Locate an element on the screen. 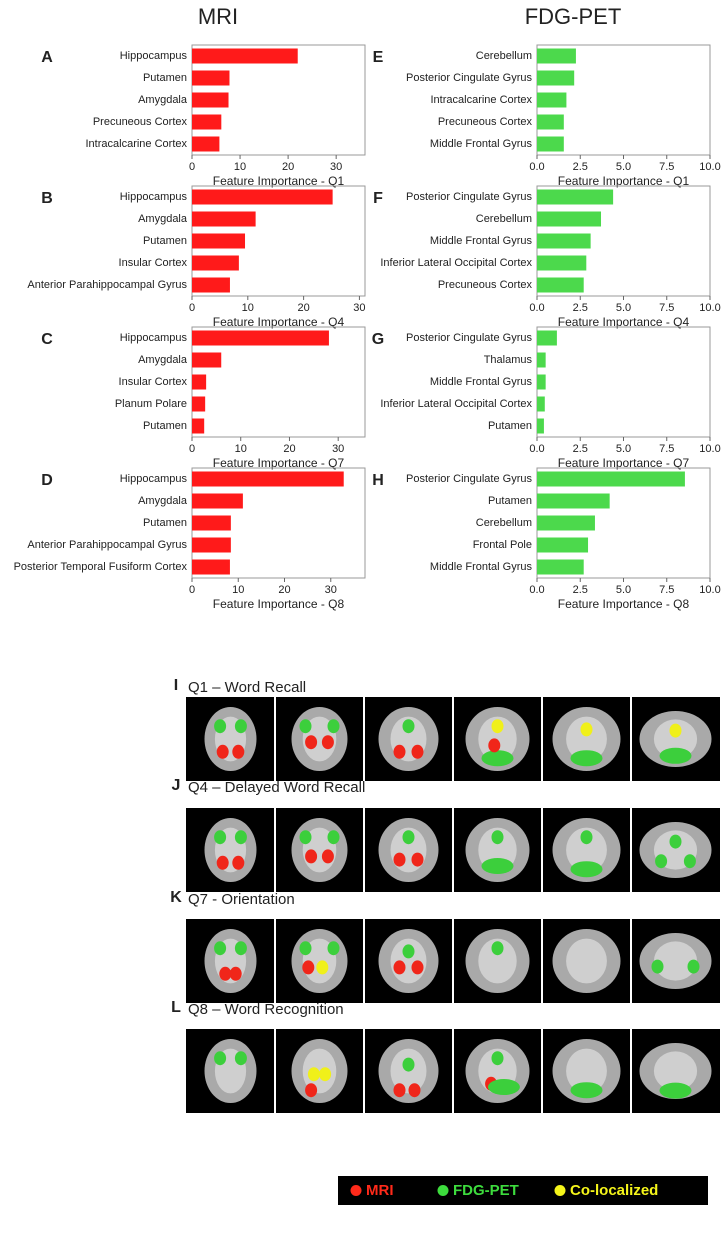  panel-letter: C is located at coordinates (47, 339).